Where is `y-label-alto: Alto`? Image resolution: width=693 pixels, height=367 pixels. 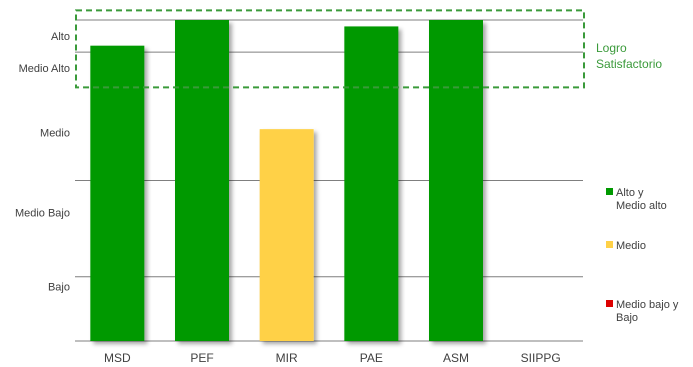 y-label-alto: Alto is located at coordinates (60, 37).